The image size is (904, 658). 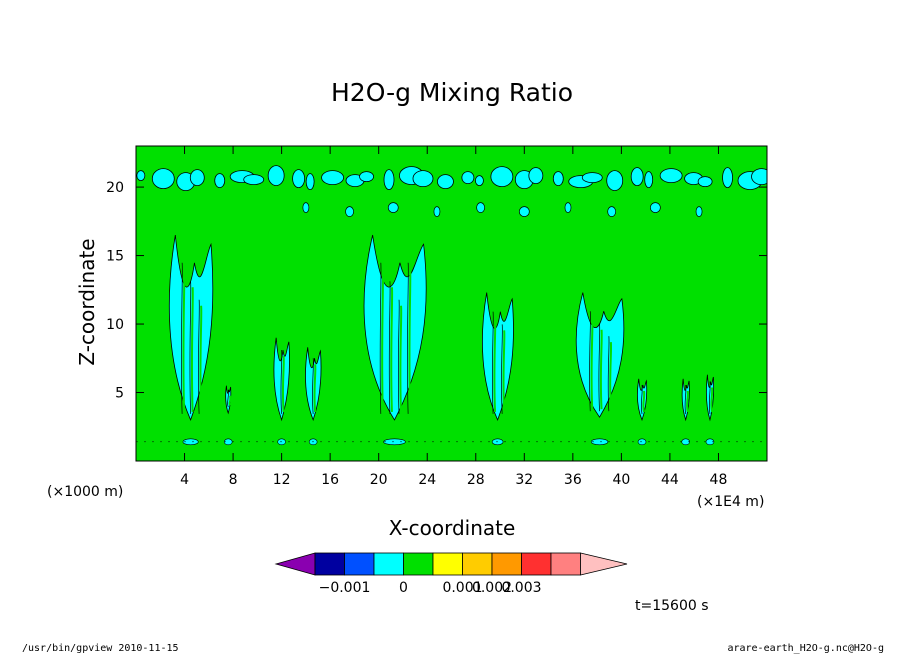 I want to click on x-tick-label: 48, so click(x=719, y=480).